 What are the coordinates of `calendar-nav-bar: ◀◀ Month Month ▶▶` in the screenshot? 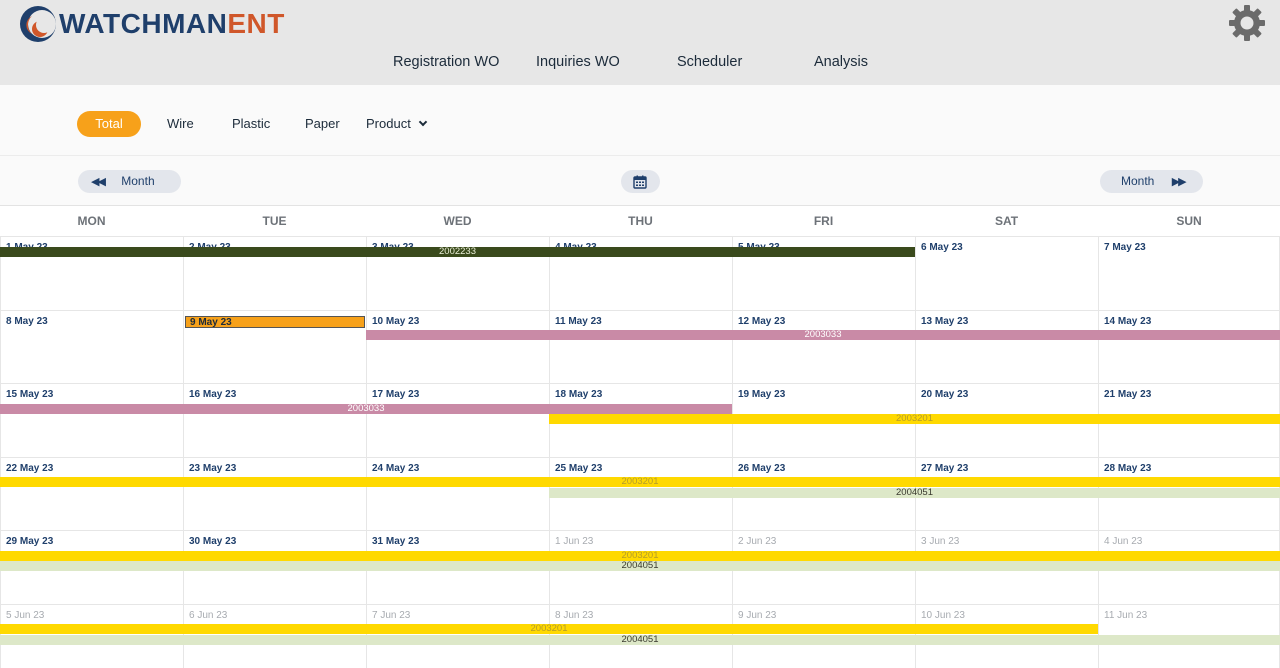 It's located at (640, 181).